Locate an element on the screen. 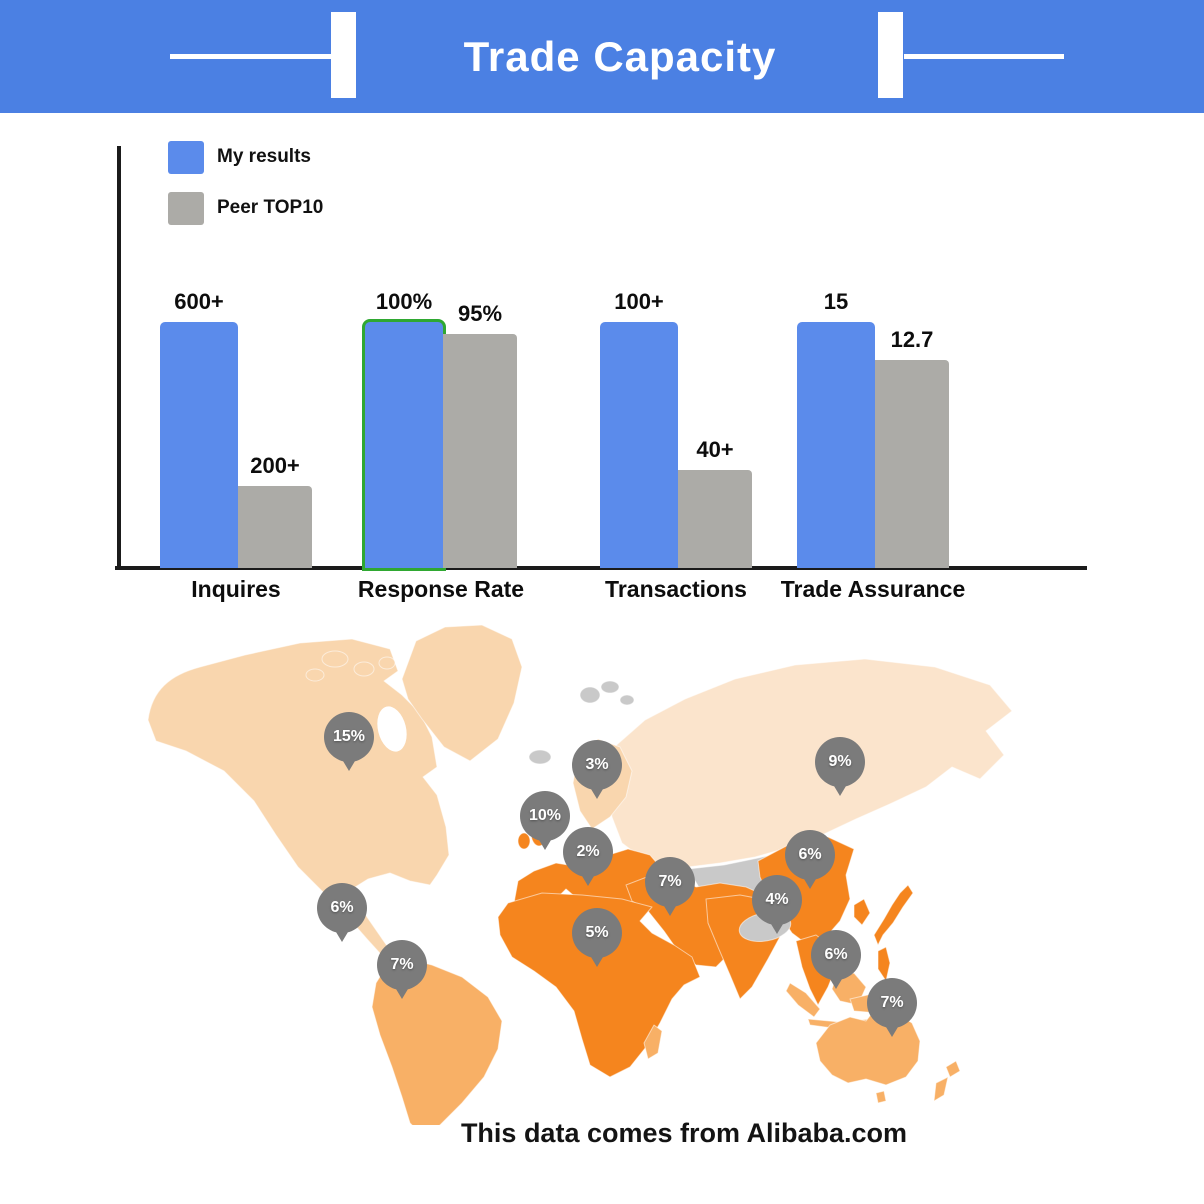 Image resolution: width=1204 pixels, height=1204 pixels. ireland is located at coordinates (524, 841).